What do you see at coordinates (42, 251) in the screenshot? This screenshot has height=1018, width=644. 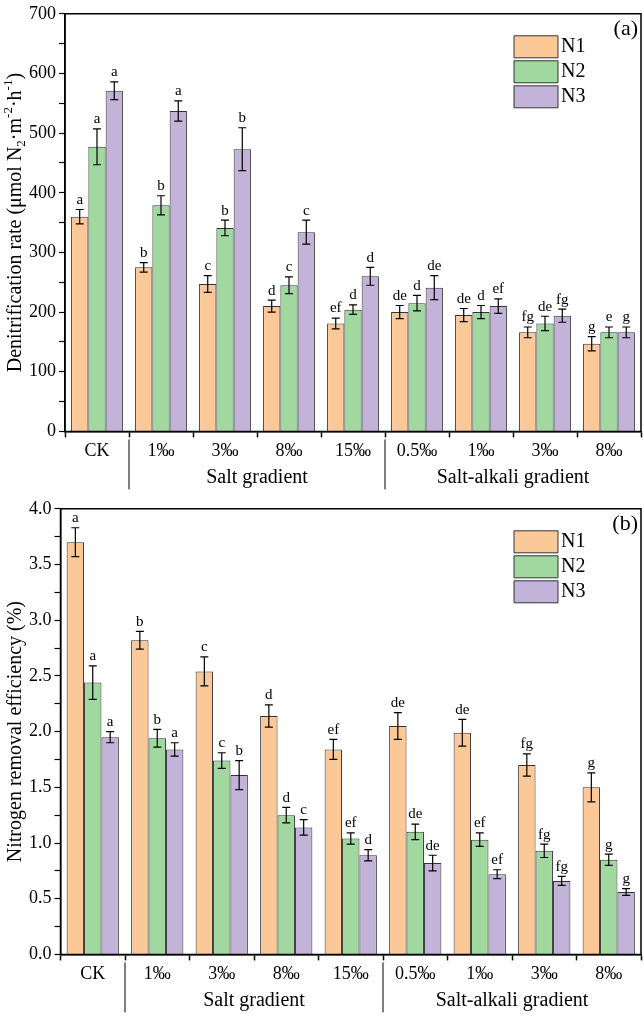 I see `y-tick-label: 300` at bounding box center [42, 251].